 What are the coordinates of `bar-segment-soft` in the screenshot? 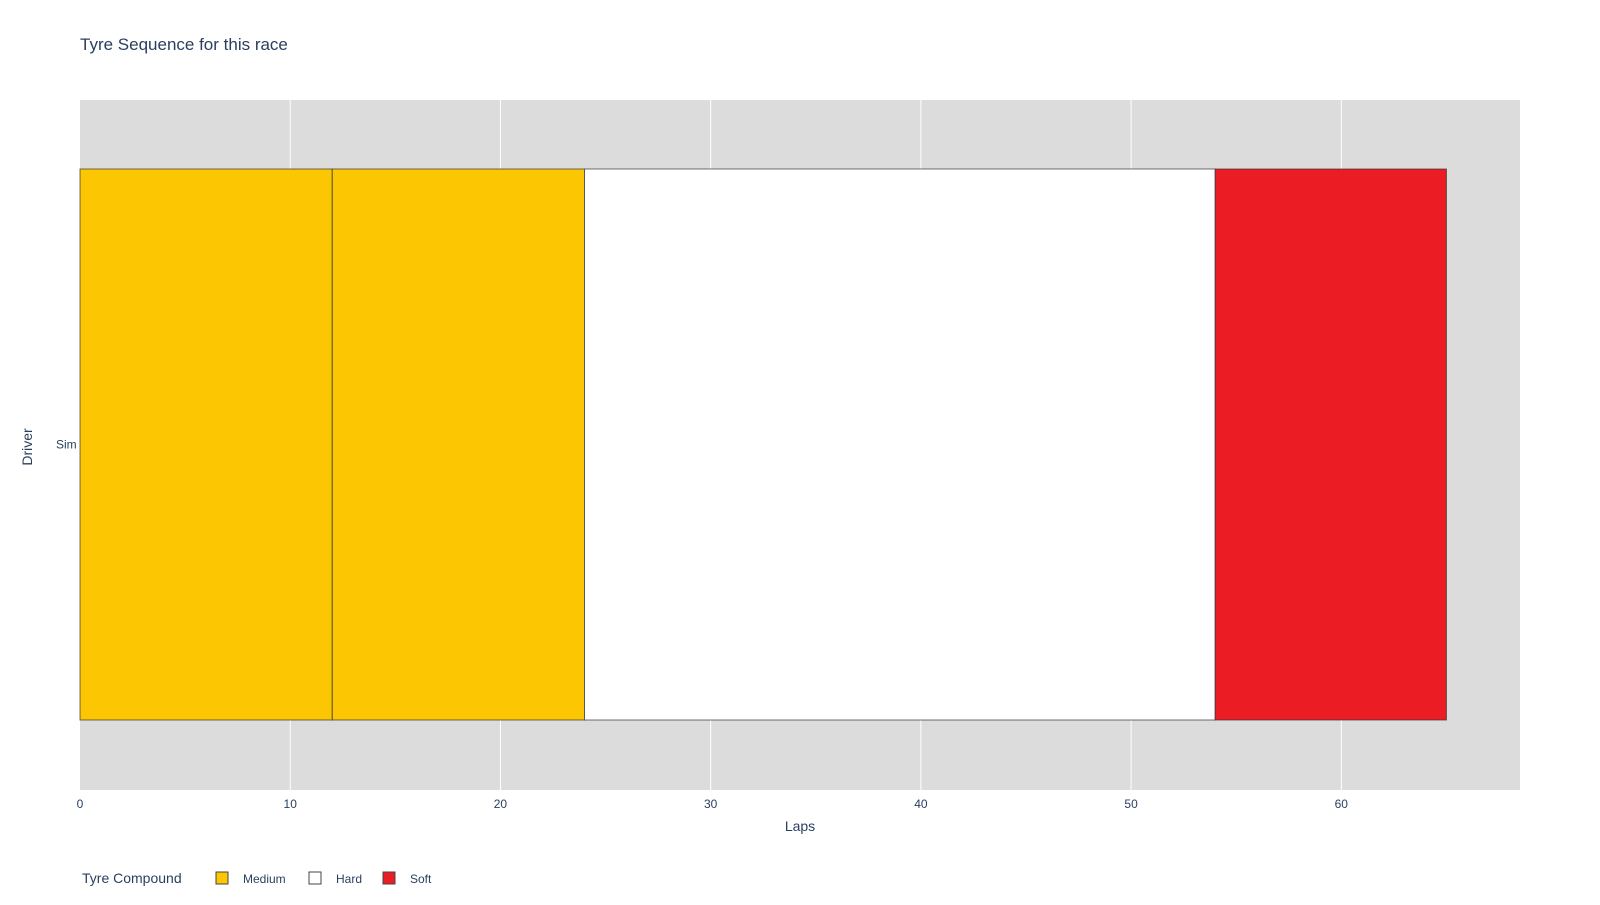 It's located at (1330, 444).